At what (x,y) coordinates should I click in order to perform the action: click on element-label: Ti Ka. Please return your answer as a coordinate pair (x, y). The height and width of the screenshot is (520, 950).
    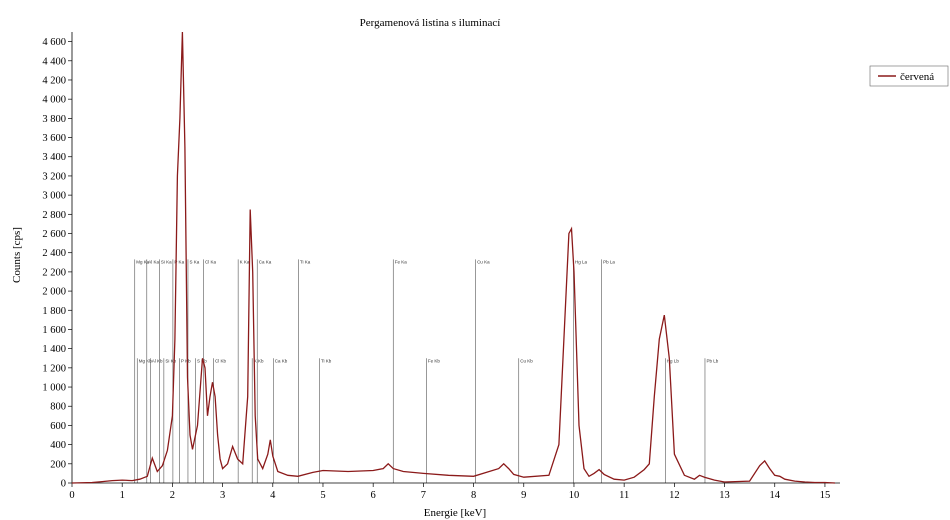
    Looking at the image, I should click on (305, 261).